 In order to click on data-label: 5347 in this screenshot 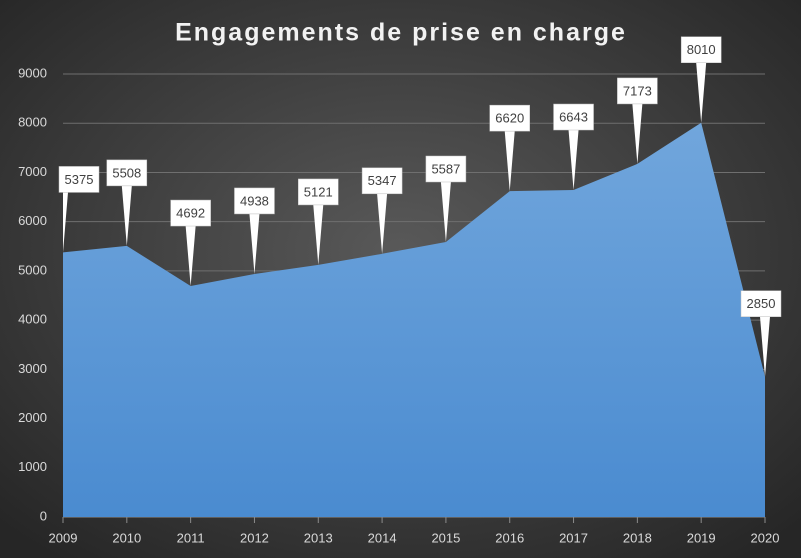, I will do `click(382, 180)`.